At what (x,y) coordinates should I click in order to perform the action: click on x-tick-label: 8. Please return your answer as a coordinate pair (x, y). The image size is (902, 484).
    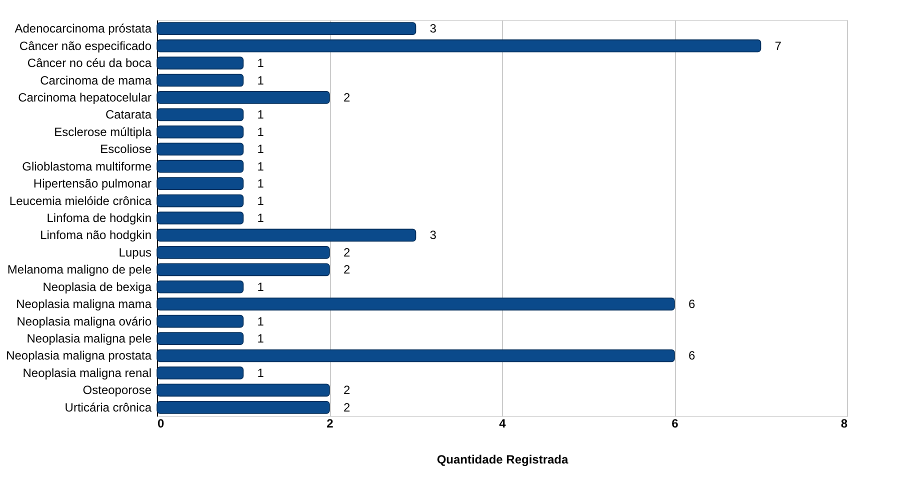
    Looking at the image, I should click on (844, 423).